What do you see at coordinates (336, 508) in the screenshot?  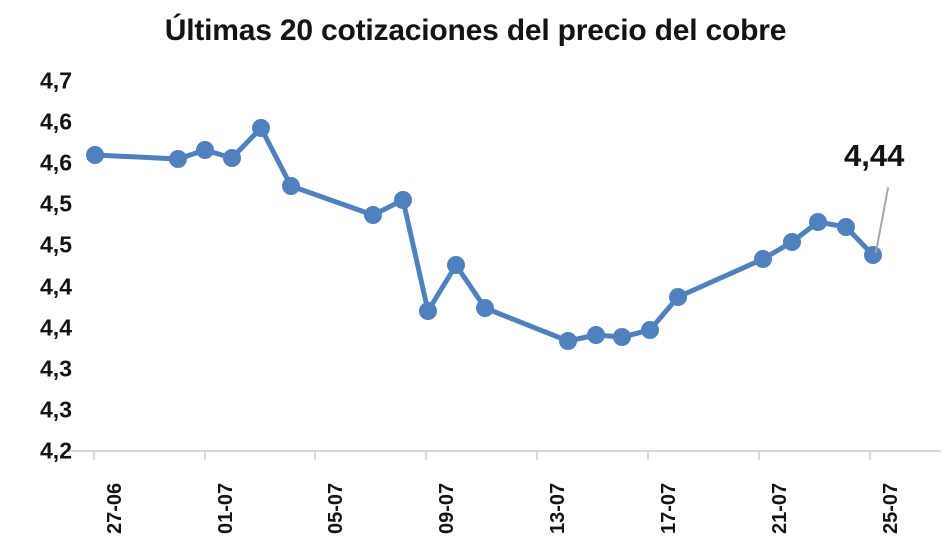 I see `x-axis-tick-label: 05-07` at bounding box center [336, 508].